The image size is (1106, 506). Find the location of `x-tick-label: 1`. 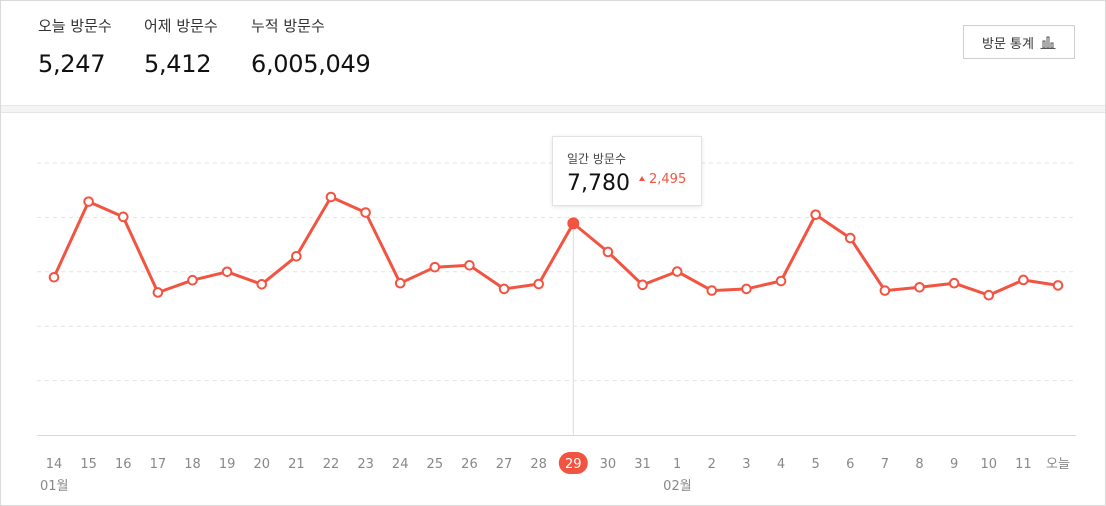

x-tick-label: 1 is located at coordinates (677, 464).